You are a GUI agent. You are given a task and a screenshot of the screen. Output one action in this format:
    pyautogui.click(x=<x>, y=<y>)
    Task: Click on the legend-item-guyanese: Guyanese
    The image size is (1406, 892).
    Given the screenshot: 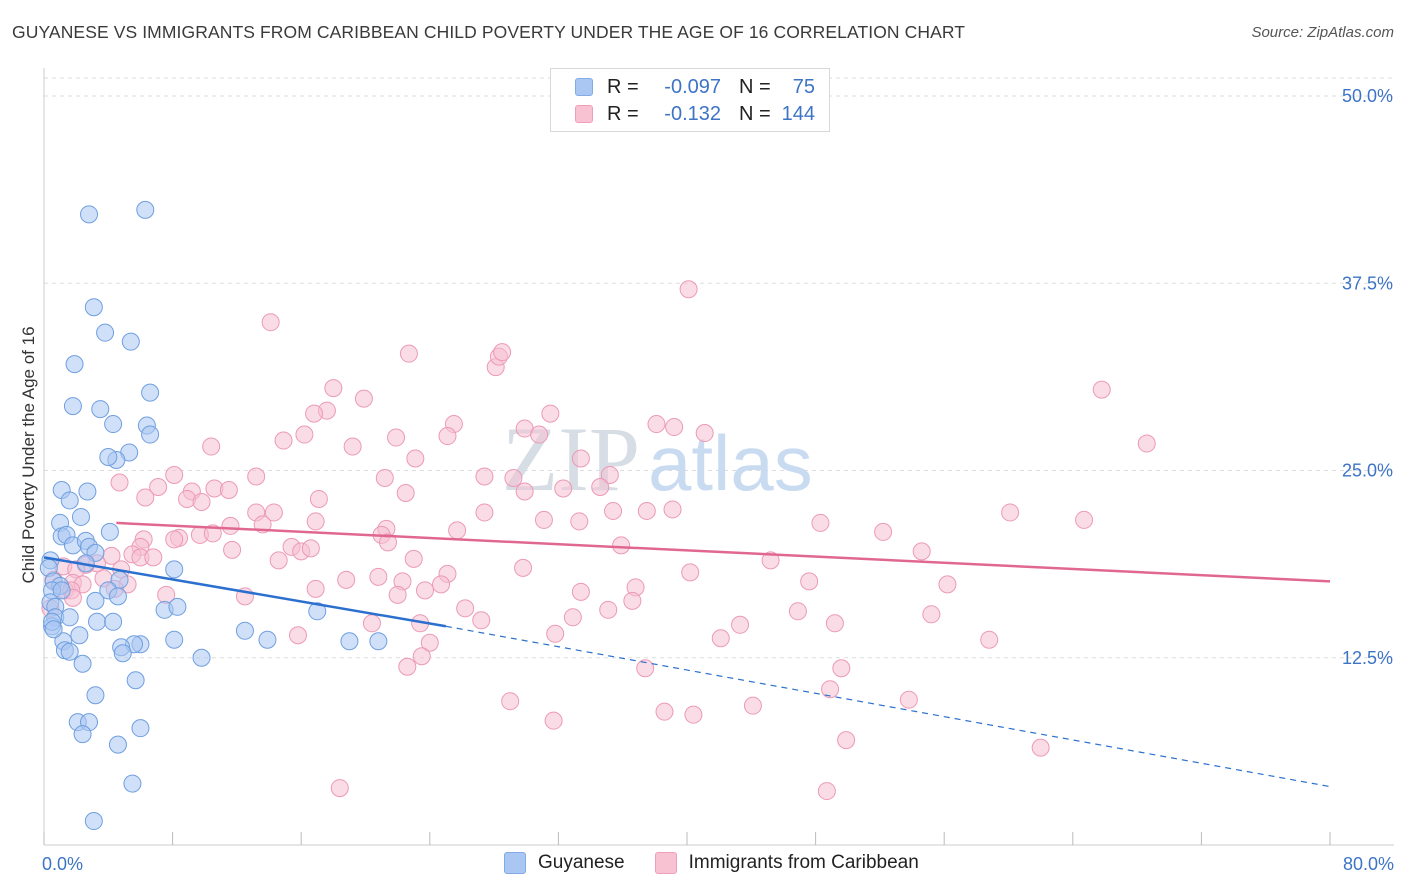 What is the action you would take?
    pyautogui.click(x=564, y=863)
    